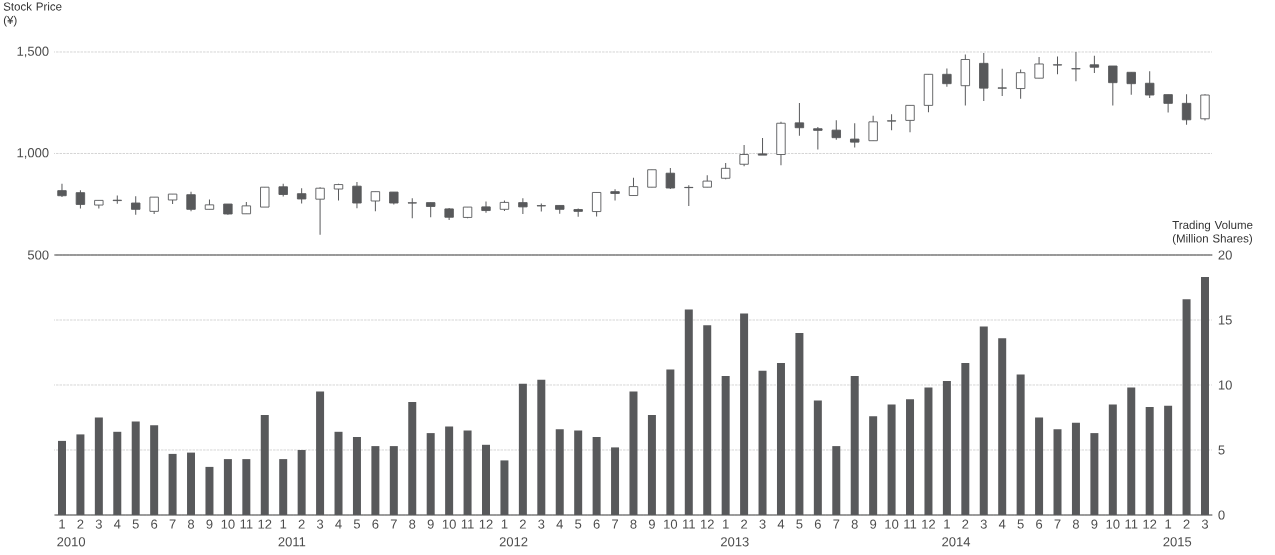 The height and width of the screenshot is (555, 1275). What do you see at coordinates (32, 14) in the screenshot?
I see `y-axis-title: Stock Price (¥)` at bounding box center [32, 14].